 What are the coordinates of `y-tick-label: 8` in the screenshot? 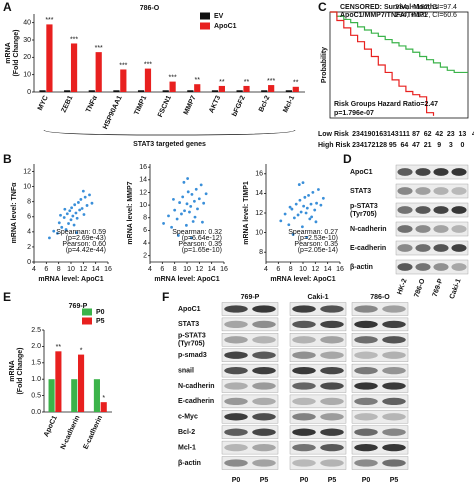 It's located at (261, 252).